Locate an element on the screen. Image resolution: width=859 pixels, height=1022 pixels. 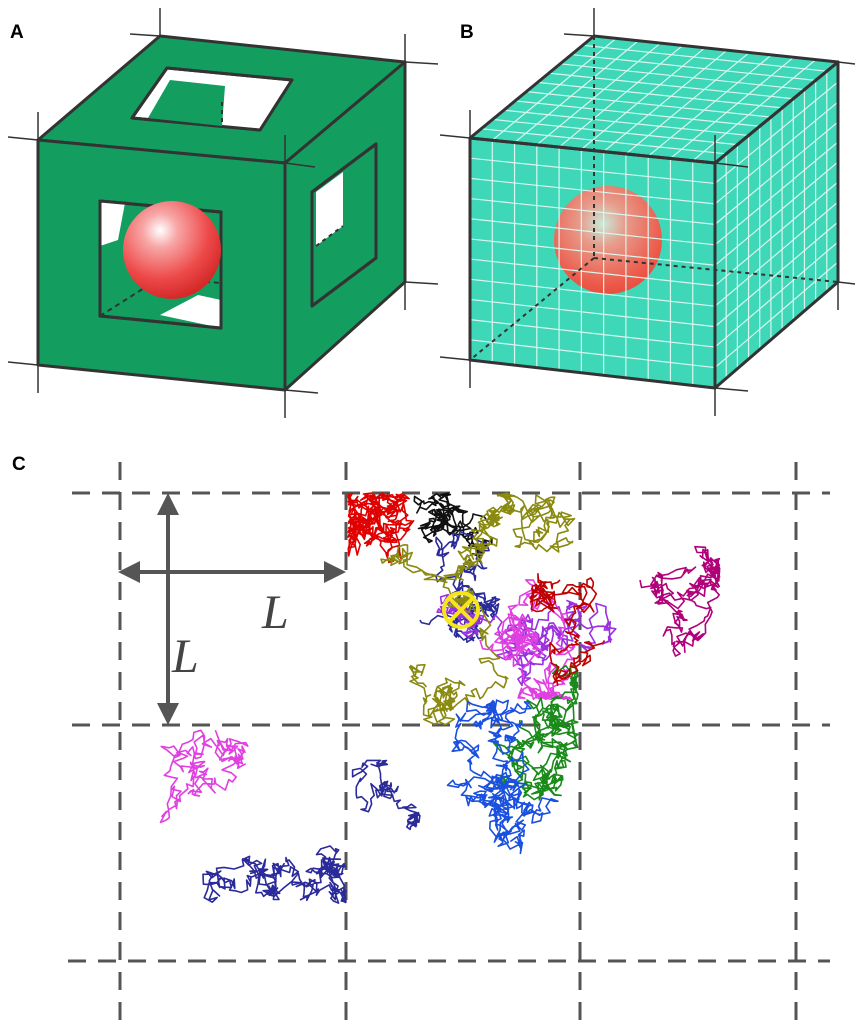
circle-cross-icon is located at coordinates (461, 610).